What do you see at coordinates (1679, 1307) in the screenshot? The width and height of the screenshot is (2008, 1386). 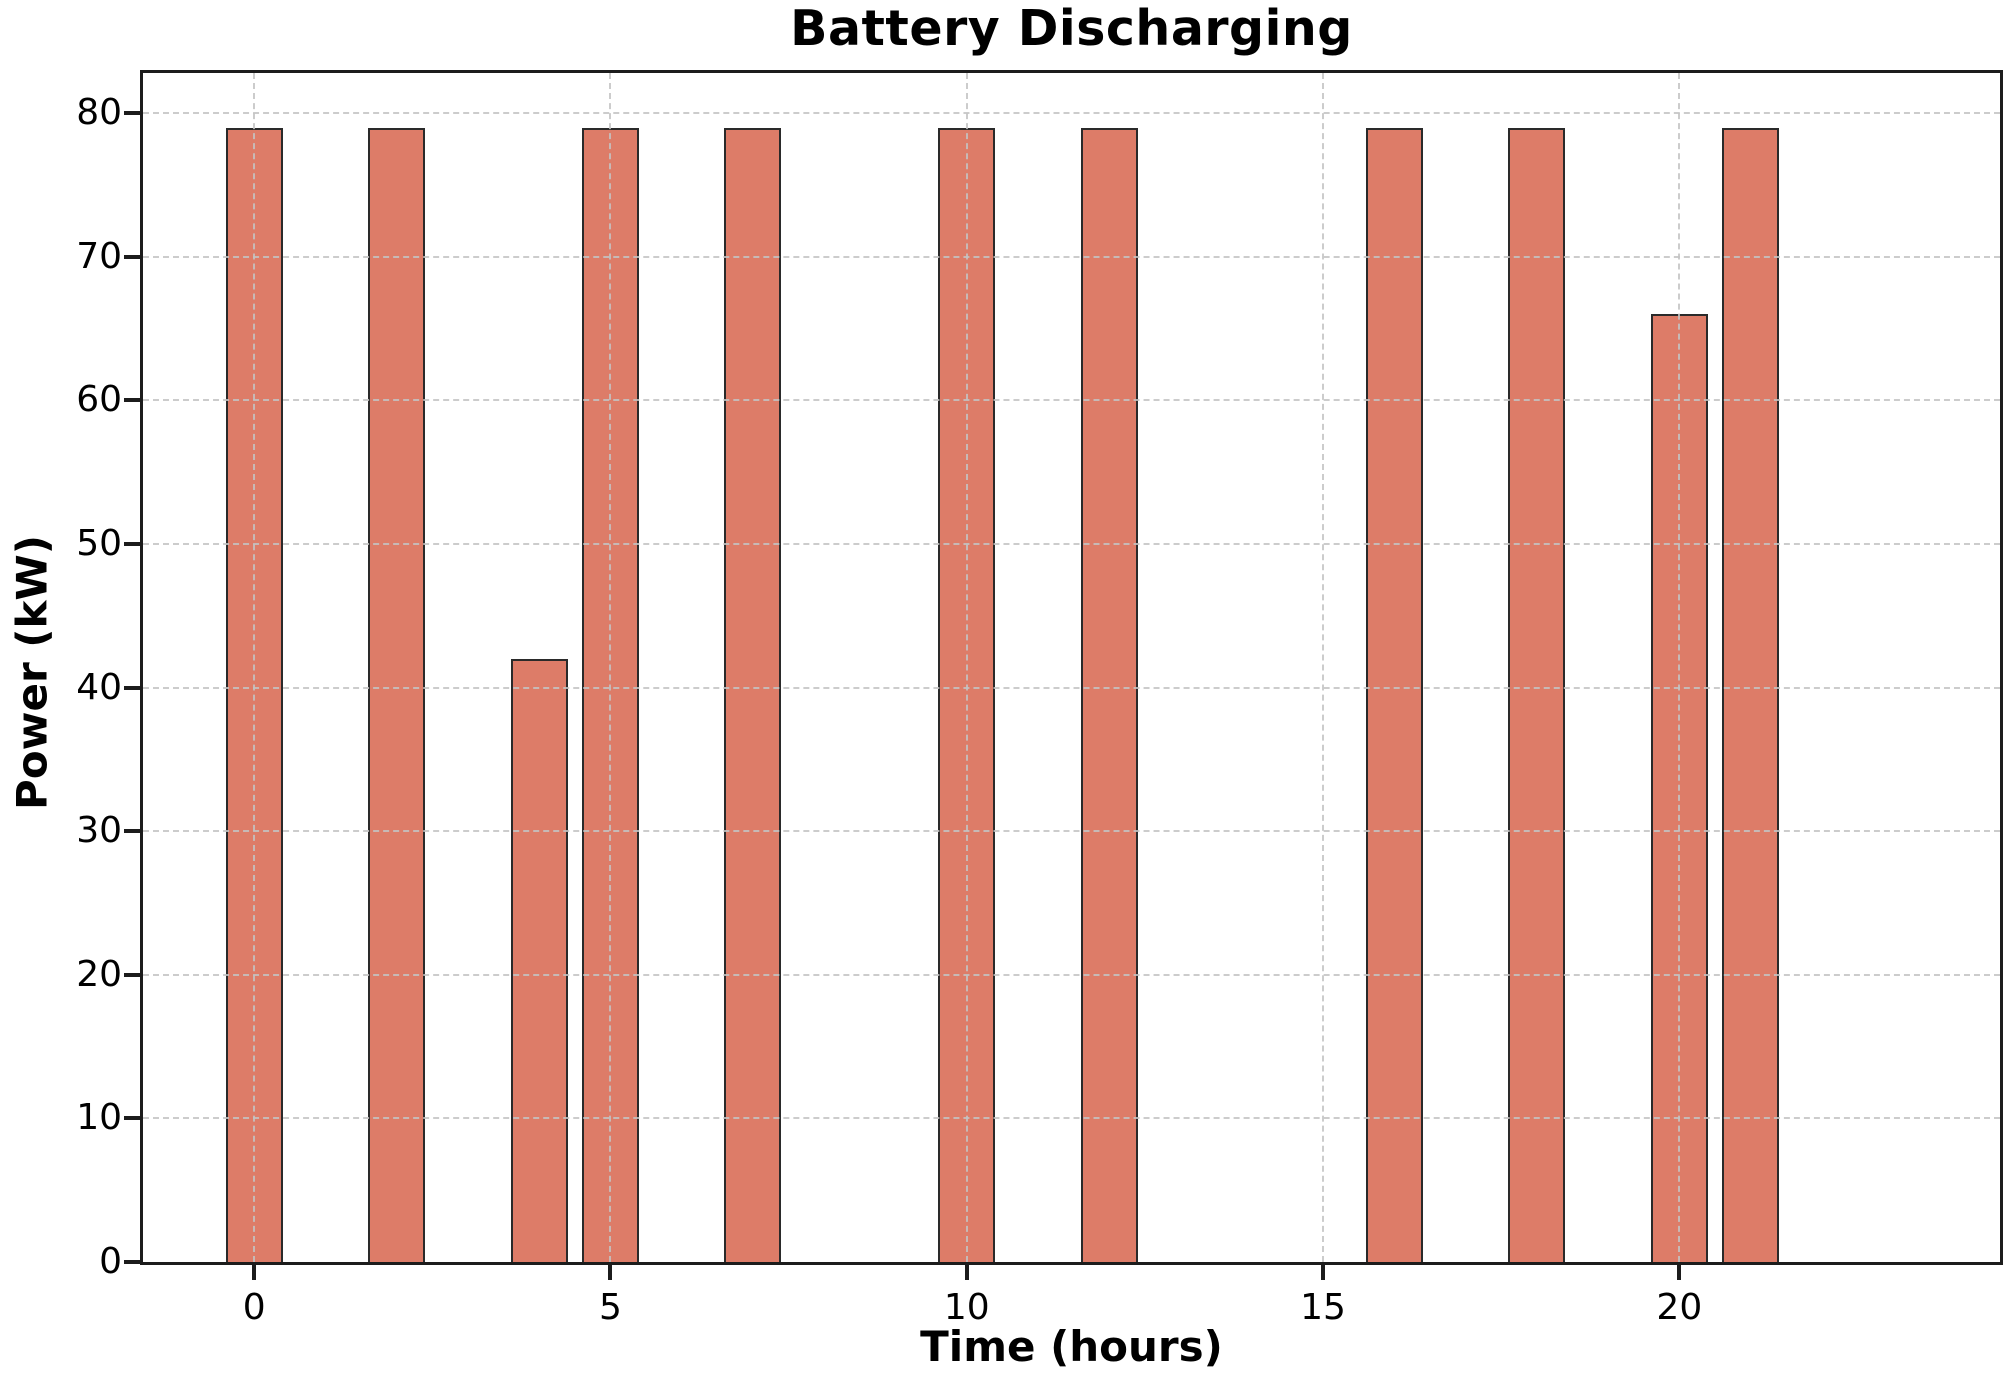 I see `x-tick-label: 20` at bounding box center [1679, 1307].